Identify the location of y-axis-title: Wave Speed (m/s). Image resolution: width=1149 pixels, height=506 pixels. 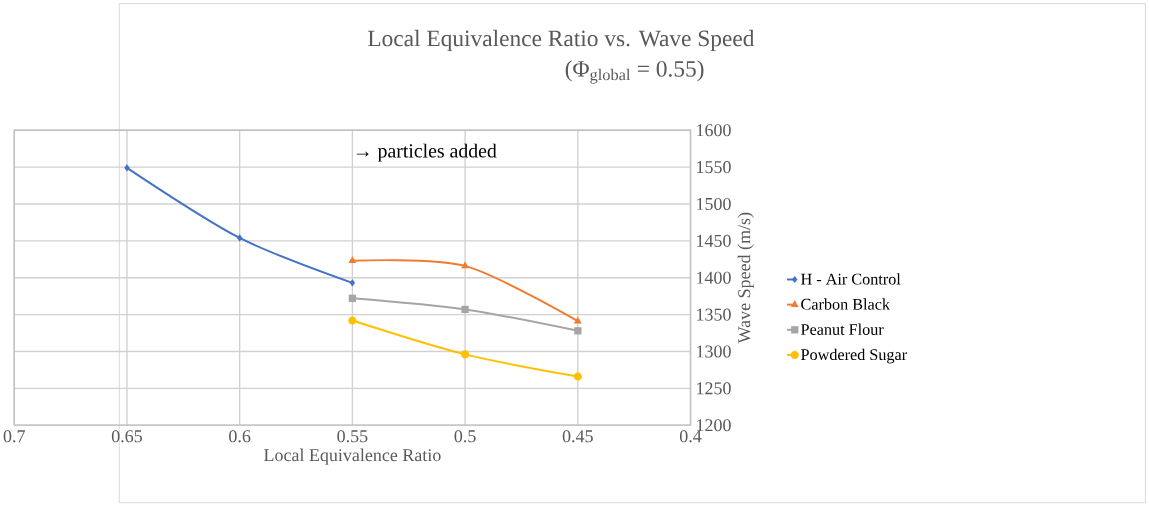
(745, 278).